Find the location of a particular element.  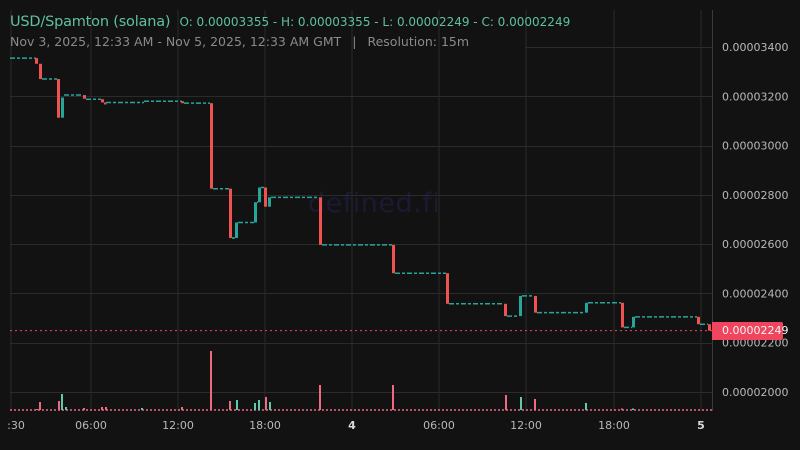

x-axis-label: 4 is located at coordinates (352, 425).